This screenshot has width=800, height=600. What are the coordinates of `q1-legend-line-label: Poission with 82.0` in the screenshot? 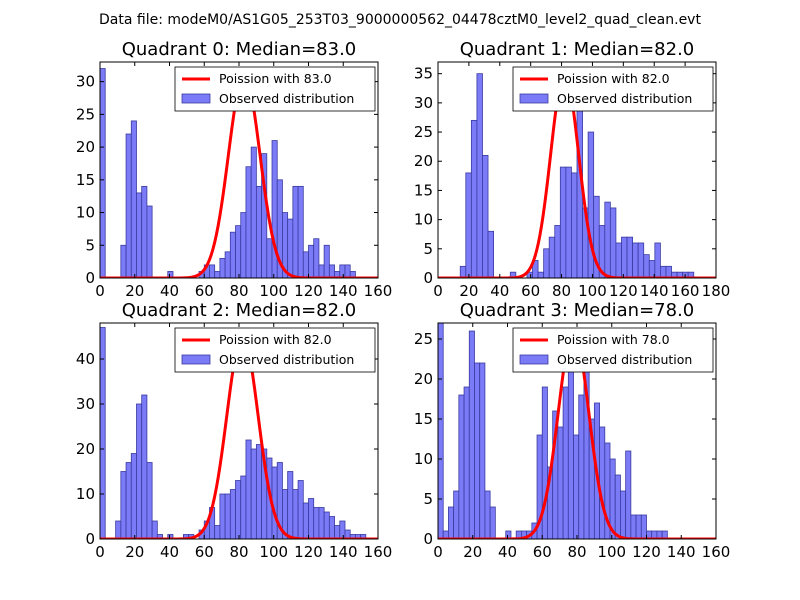 It's located at (613, 78).